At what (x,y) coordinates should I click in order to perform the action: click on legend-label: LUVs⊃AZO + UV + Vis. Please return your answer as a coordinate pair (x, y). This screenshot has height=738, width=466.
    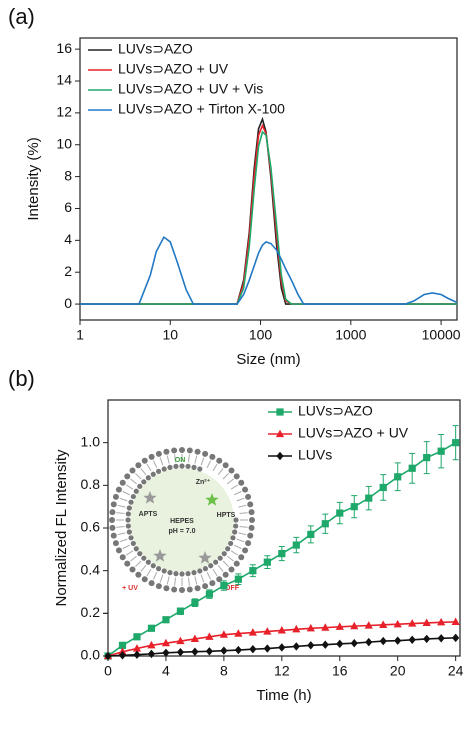
    Looking at the image, I should click on (190, 89).